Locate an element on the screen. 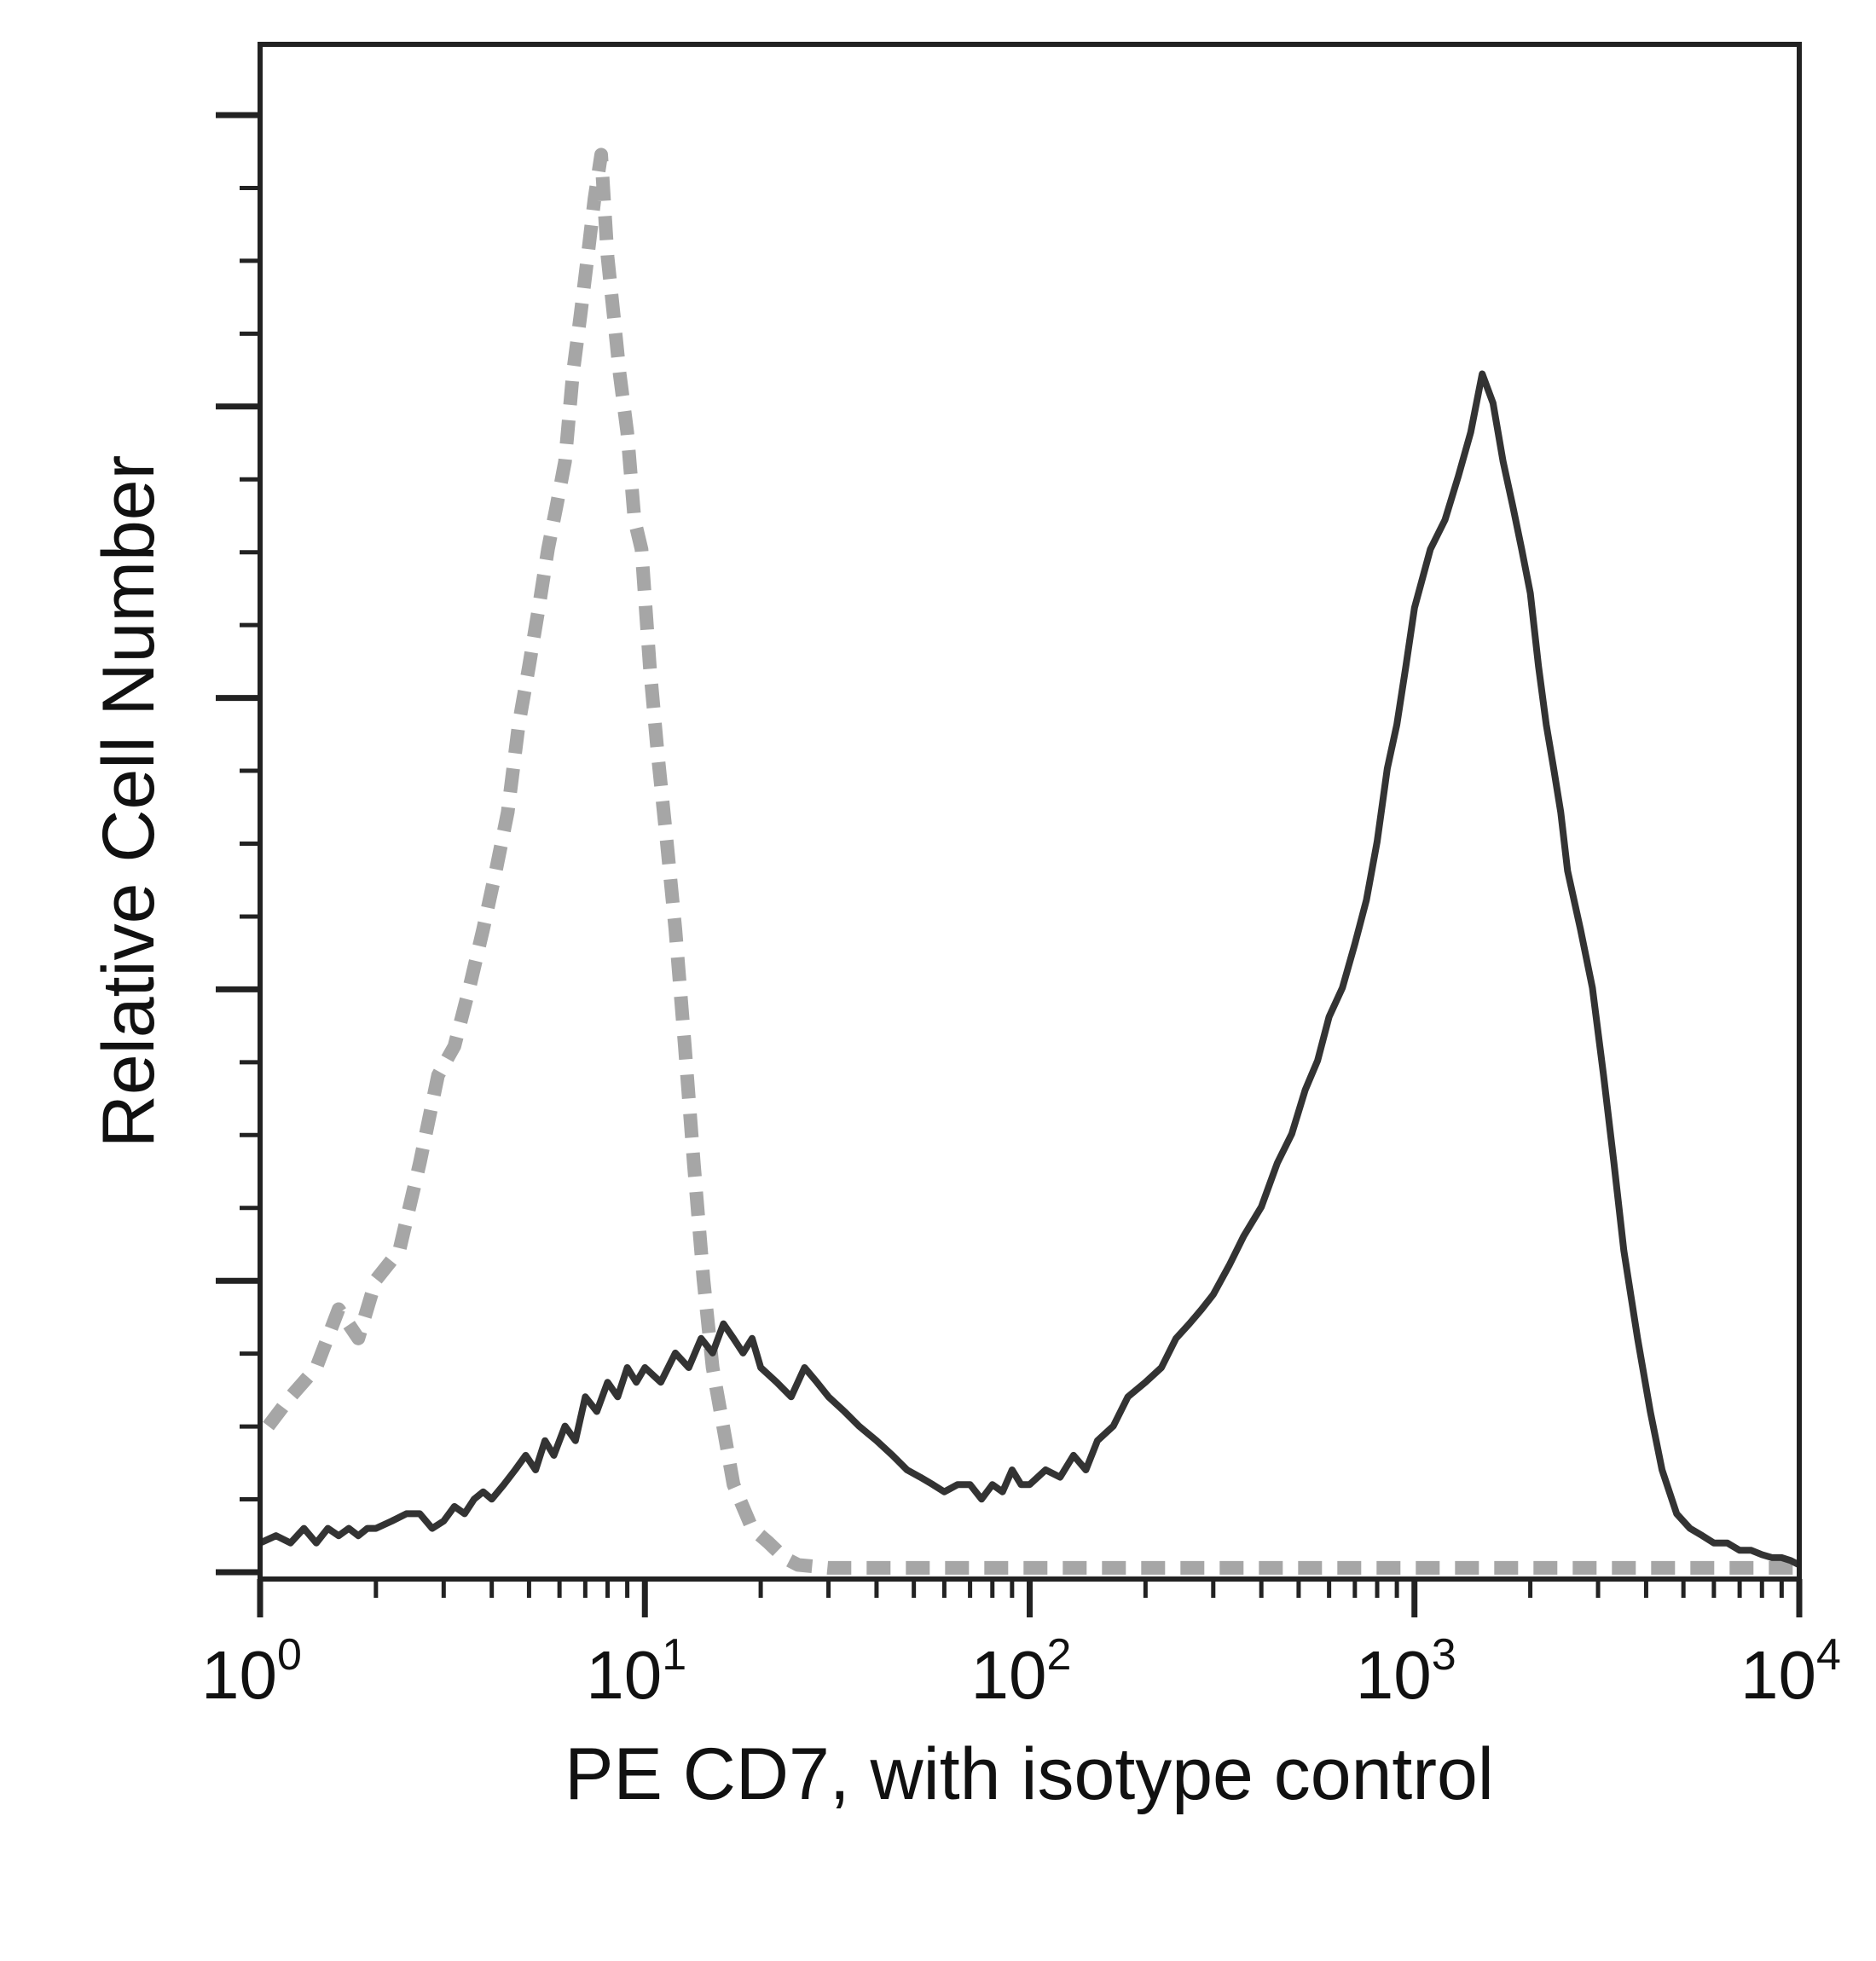 The image size is (1876, 1961). x-tick-label: 10² is located at coordinates (1021, 1671).